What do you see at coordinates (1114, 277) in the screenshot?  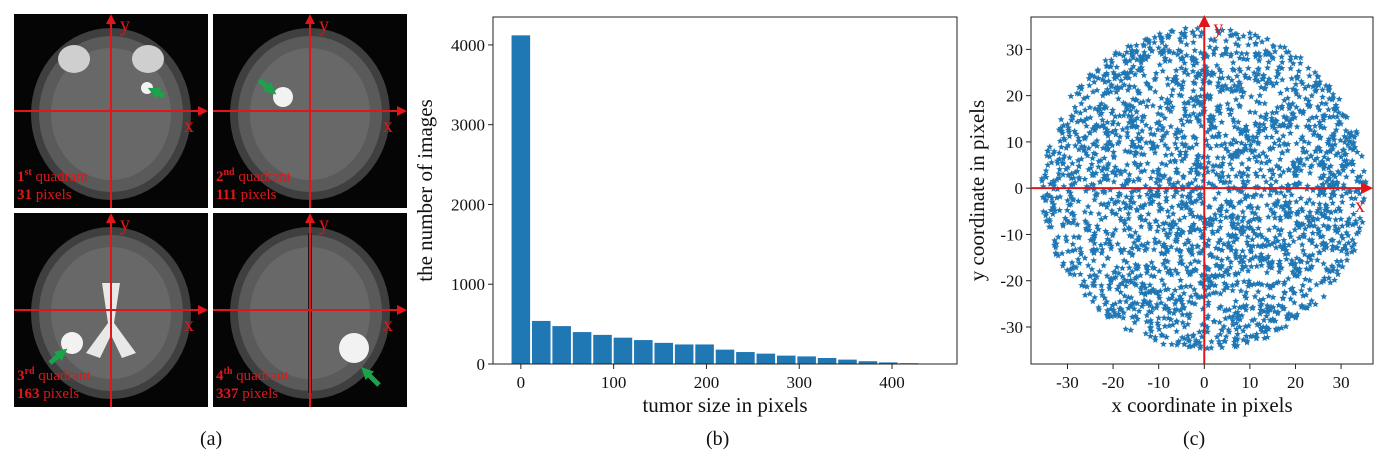 I see `scatter-point-1981` at bounding box center [1114, 277].